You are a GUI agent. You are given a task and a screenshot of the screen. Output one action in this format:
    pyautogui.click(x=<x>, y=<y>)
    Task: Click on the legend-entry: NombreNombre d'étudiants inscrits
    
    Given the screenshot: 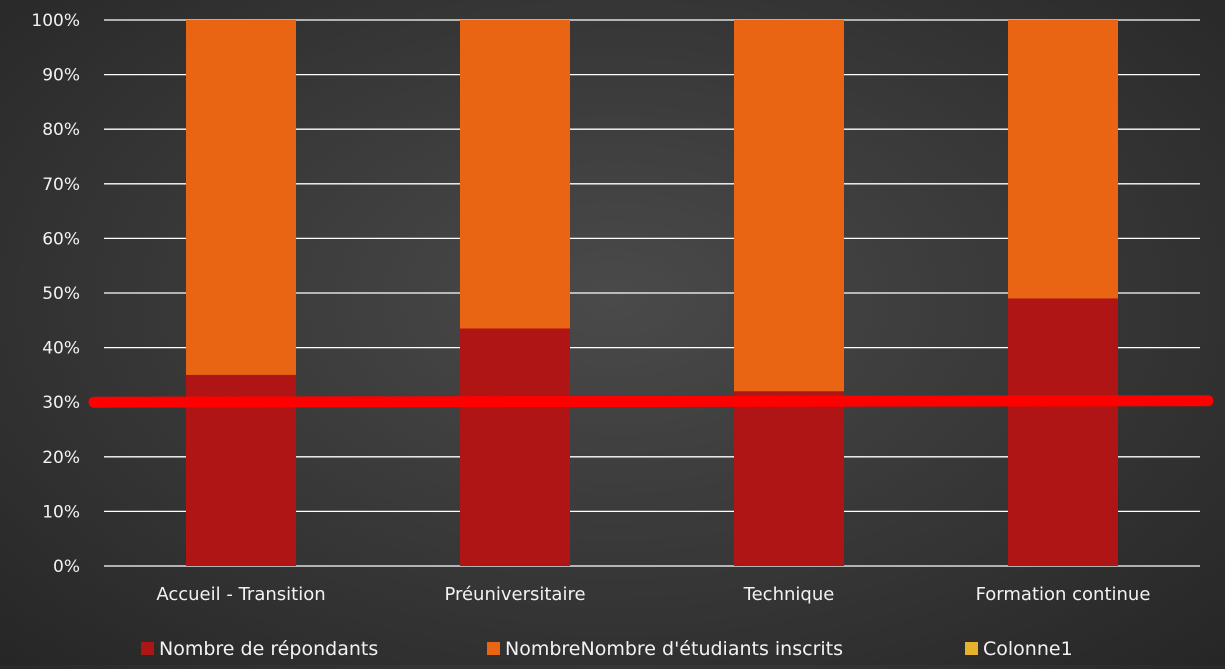 What is the action you would take?
    pyautogui.click(x=674, y=649)
    